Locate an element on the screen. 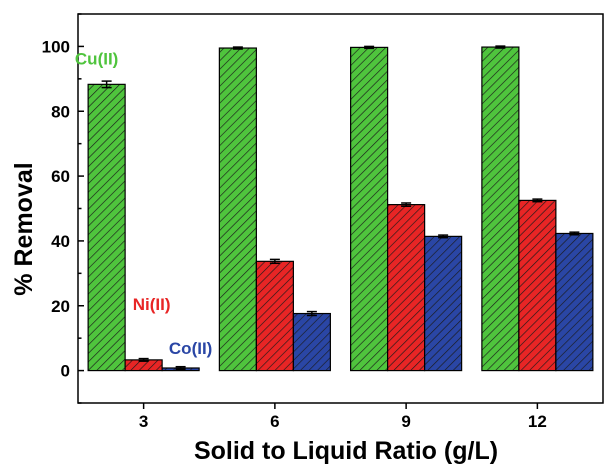 This screenshot has height=472, width=611. x-tick-label: 12 is located at coordinates (537, 421).